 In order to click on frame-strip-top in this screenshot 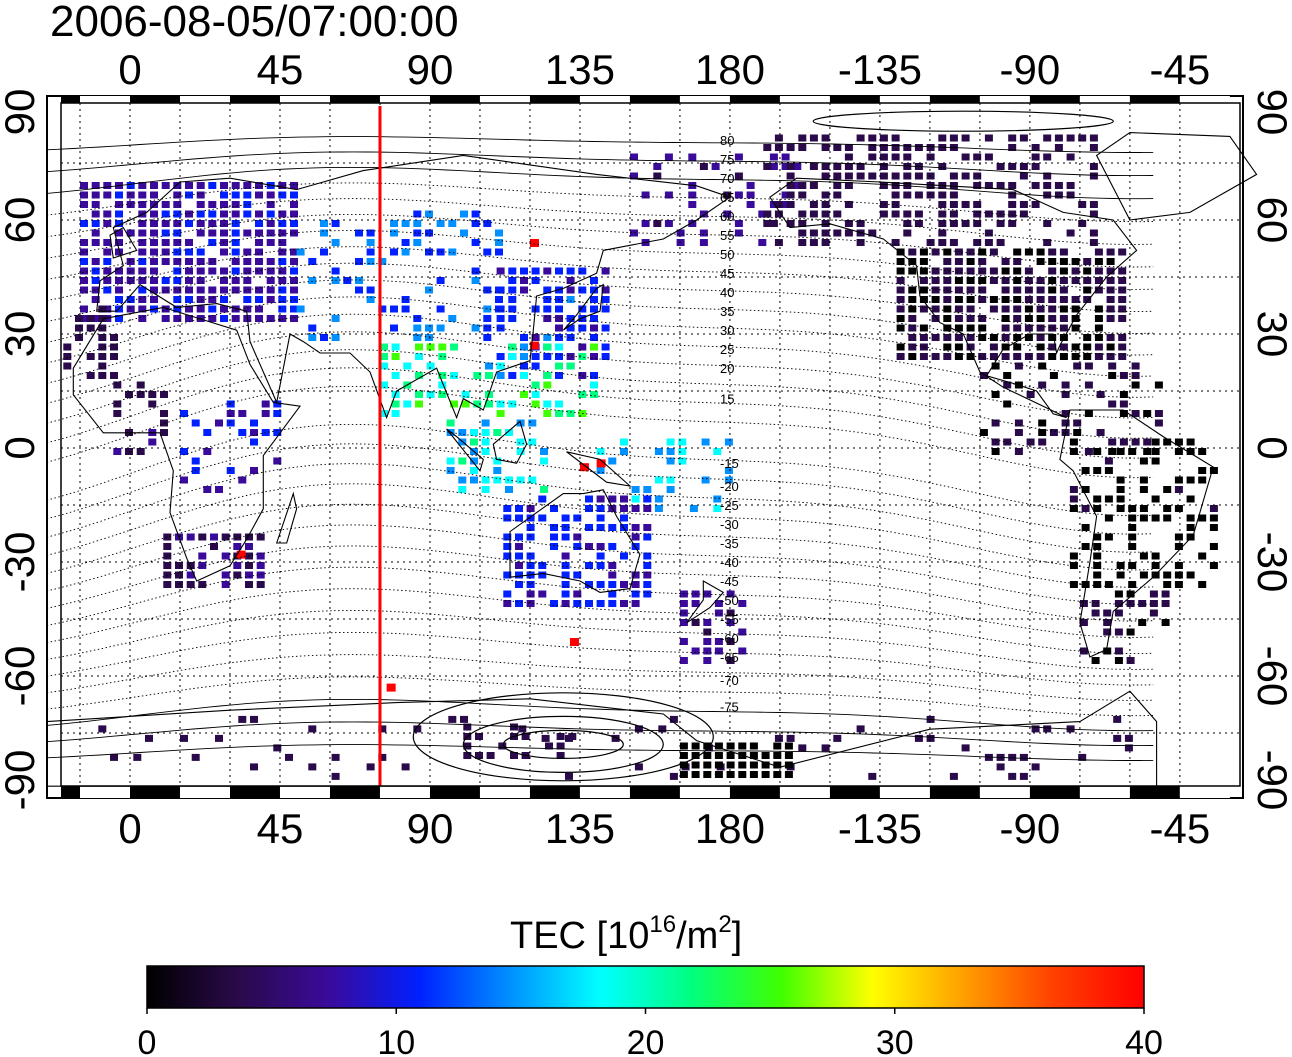, I will do `click(1154, 99)`.